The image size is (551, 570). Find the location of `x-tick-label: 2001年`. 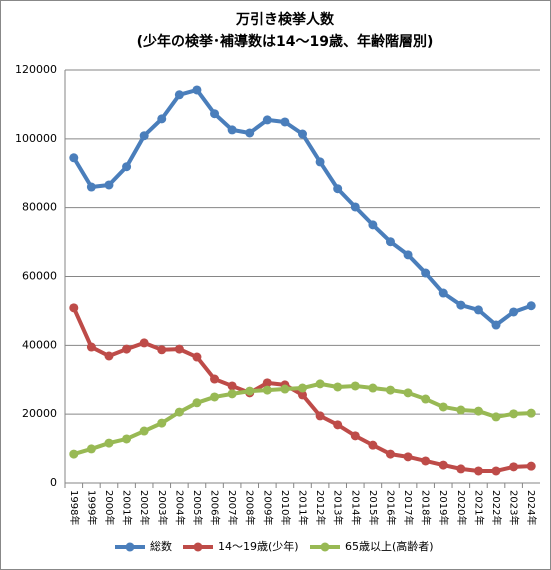

x-tick-label: 2001年 is located at coordinates (127, 507).